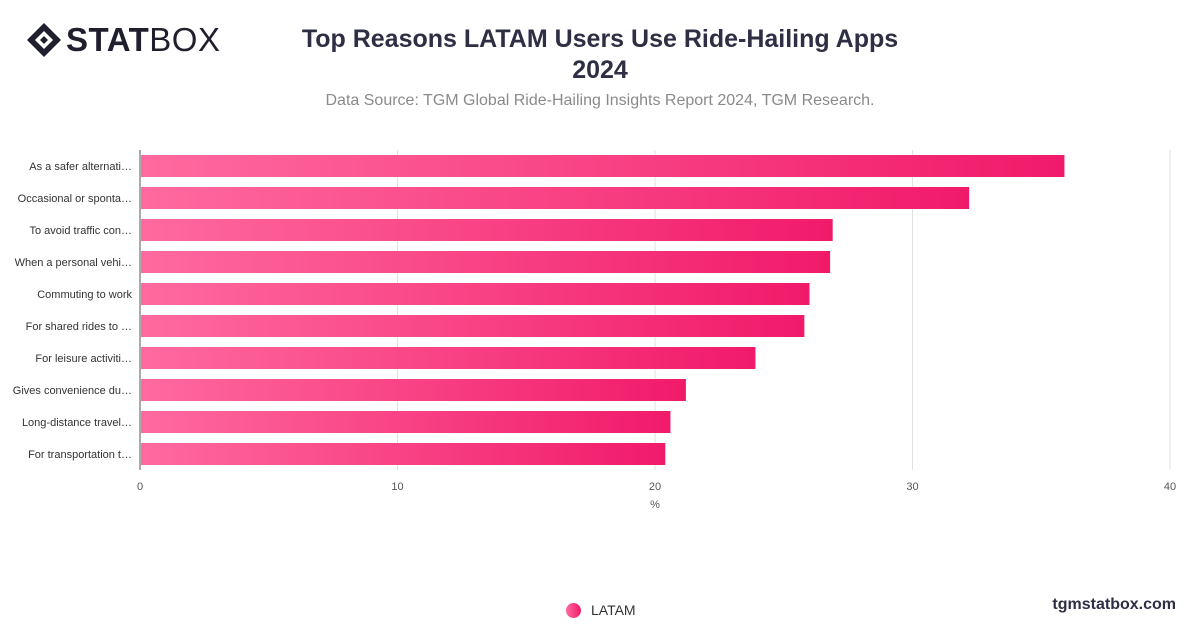 The image size is (1200, 628). Describe the element at coordinates (108, 39) in the screenshot. I see `logo-word-bold: STAT` at that location.